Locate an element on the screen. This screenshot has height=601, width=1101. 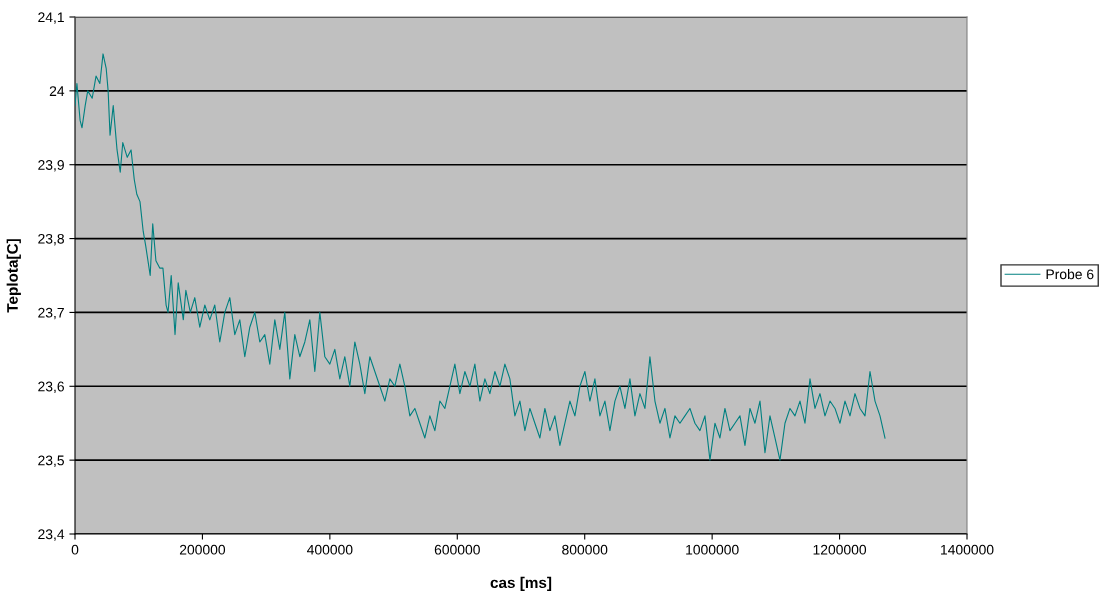
x-tick-label: 800000 is located at coordinates (585, 549).